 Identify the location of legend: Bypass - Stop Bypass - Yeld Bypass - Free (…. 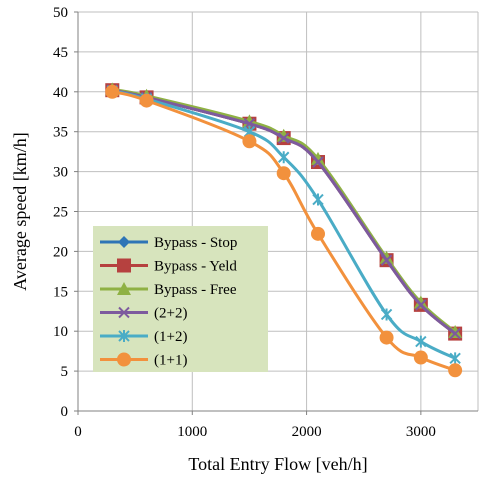
(180, 299).